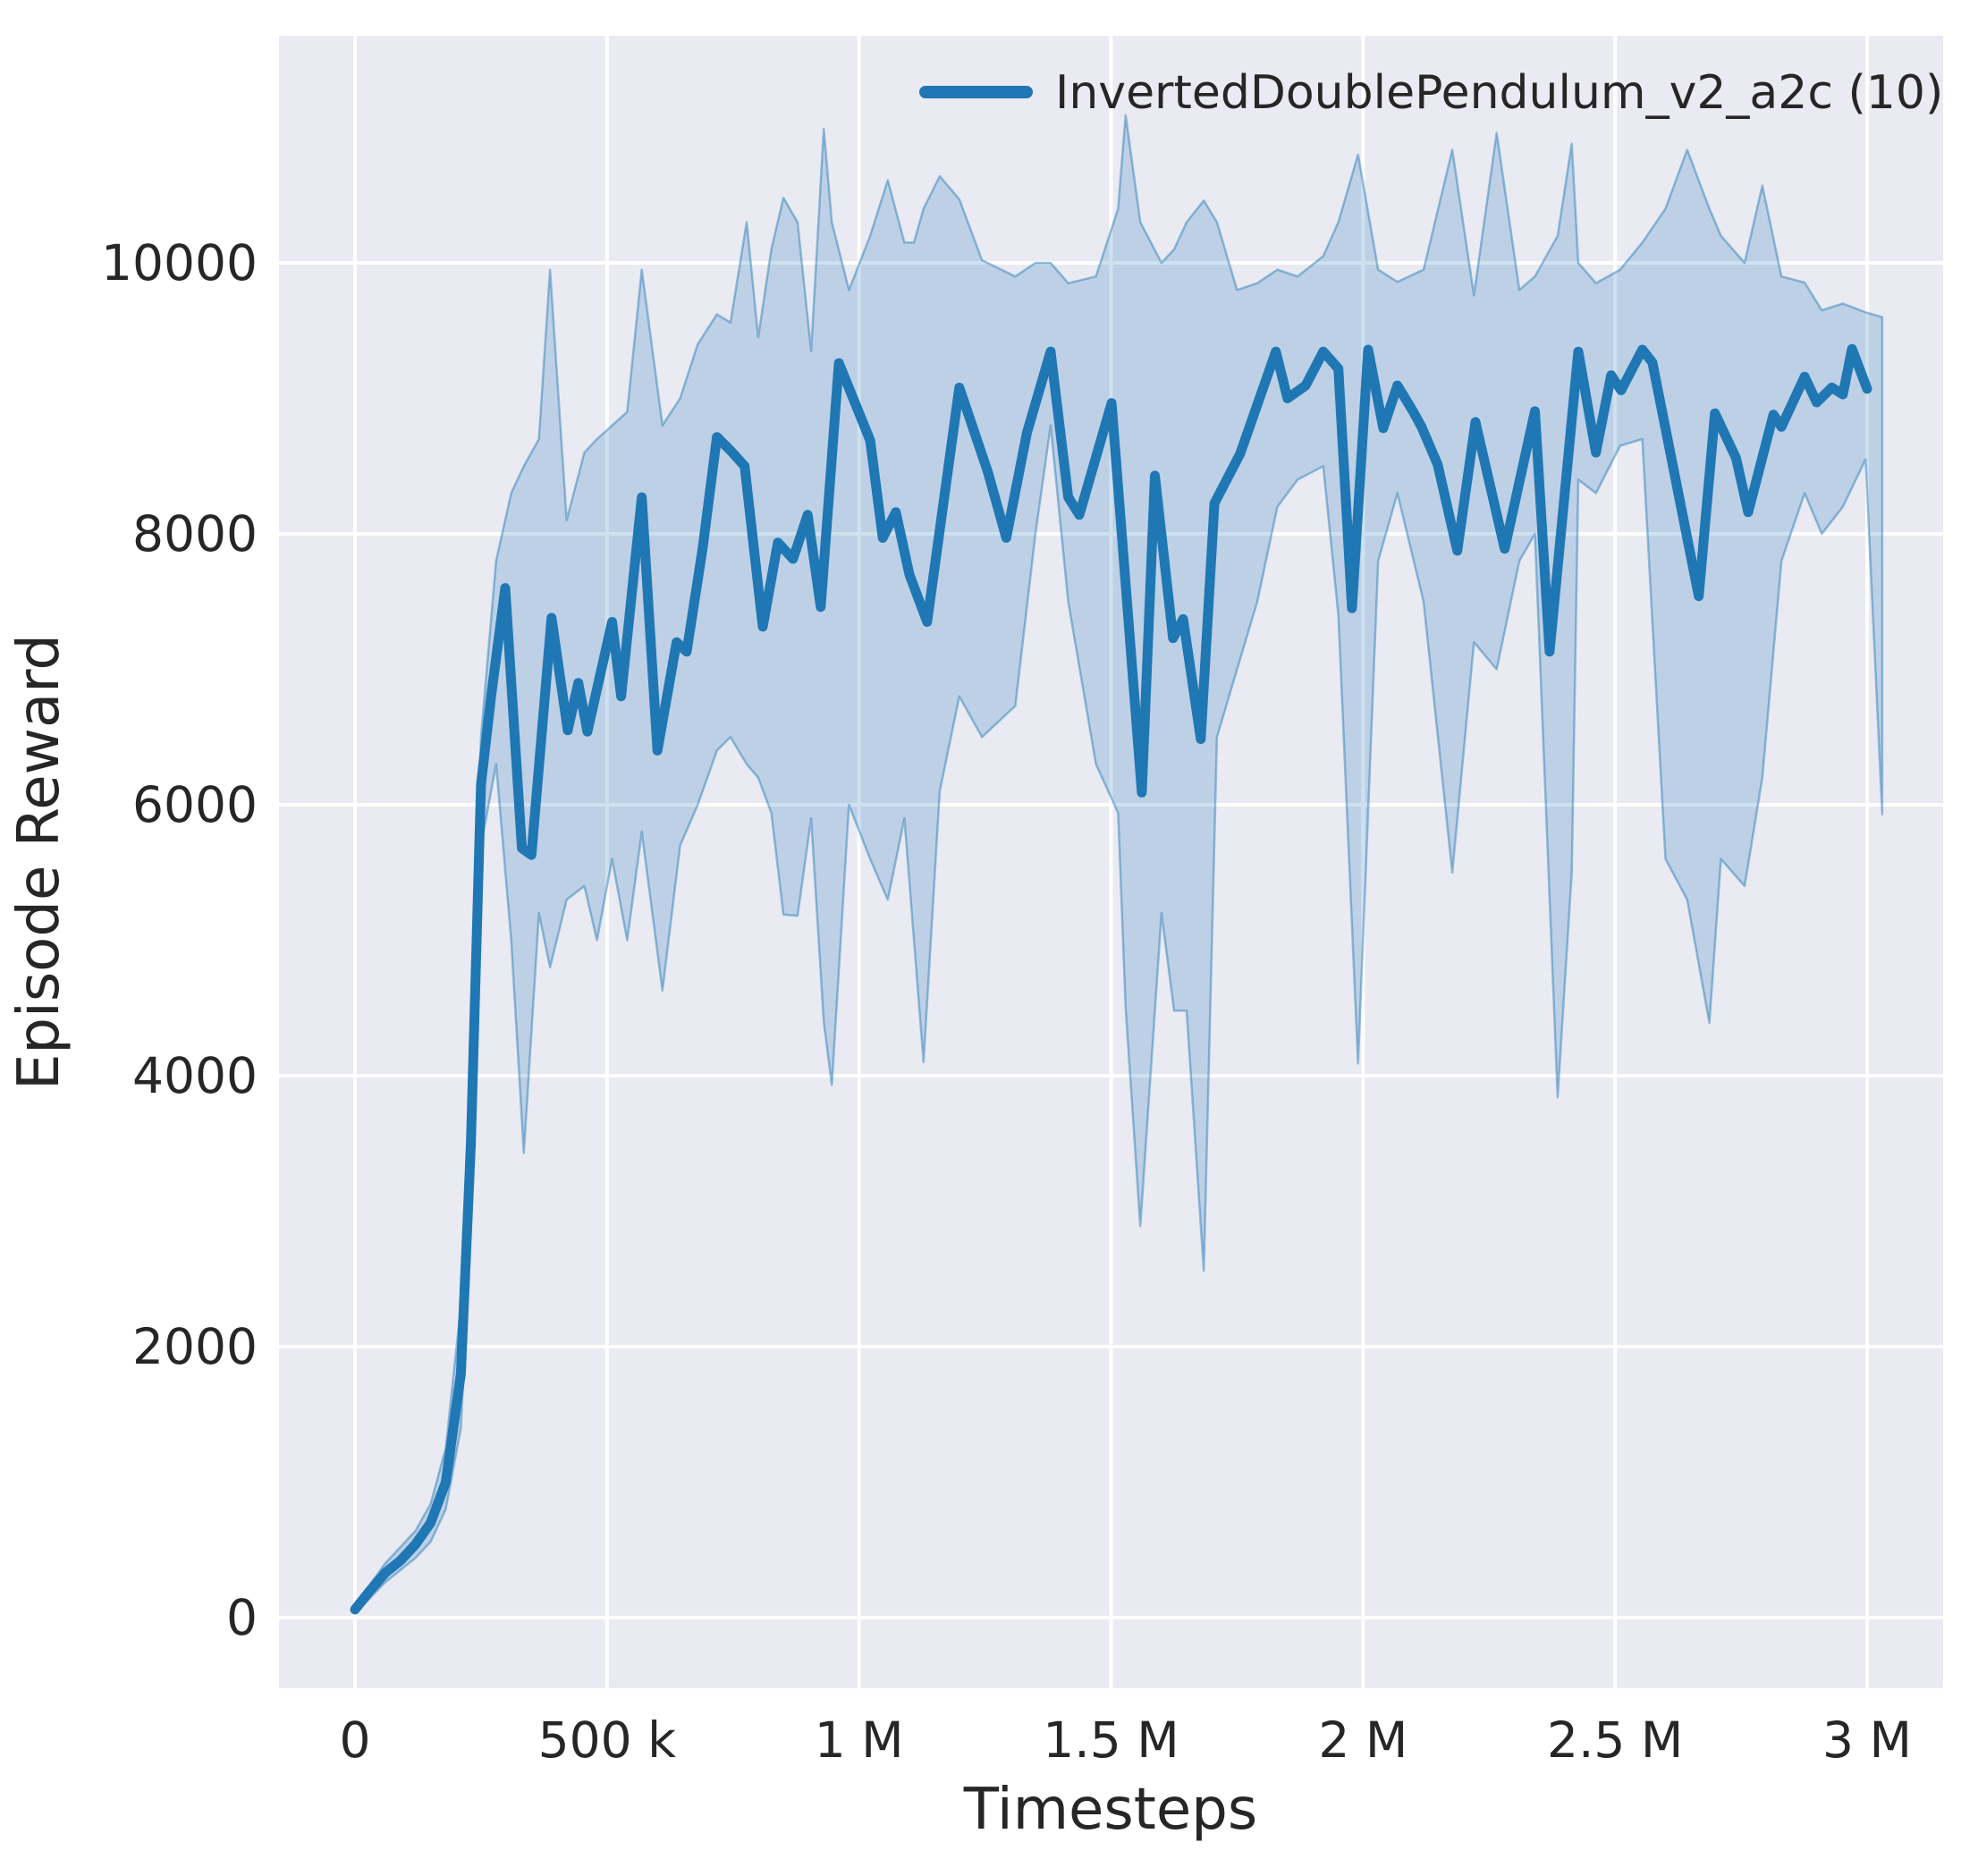 Image resolution: width=1978 pixels, height=1876 pixels. I want to click on x-tick-label: 2.5 M, so click(1615, 1740).